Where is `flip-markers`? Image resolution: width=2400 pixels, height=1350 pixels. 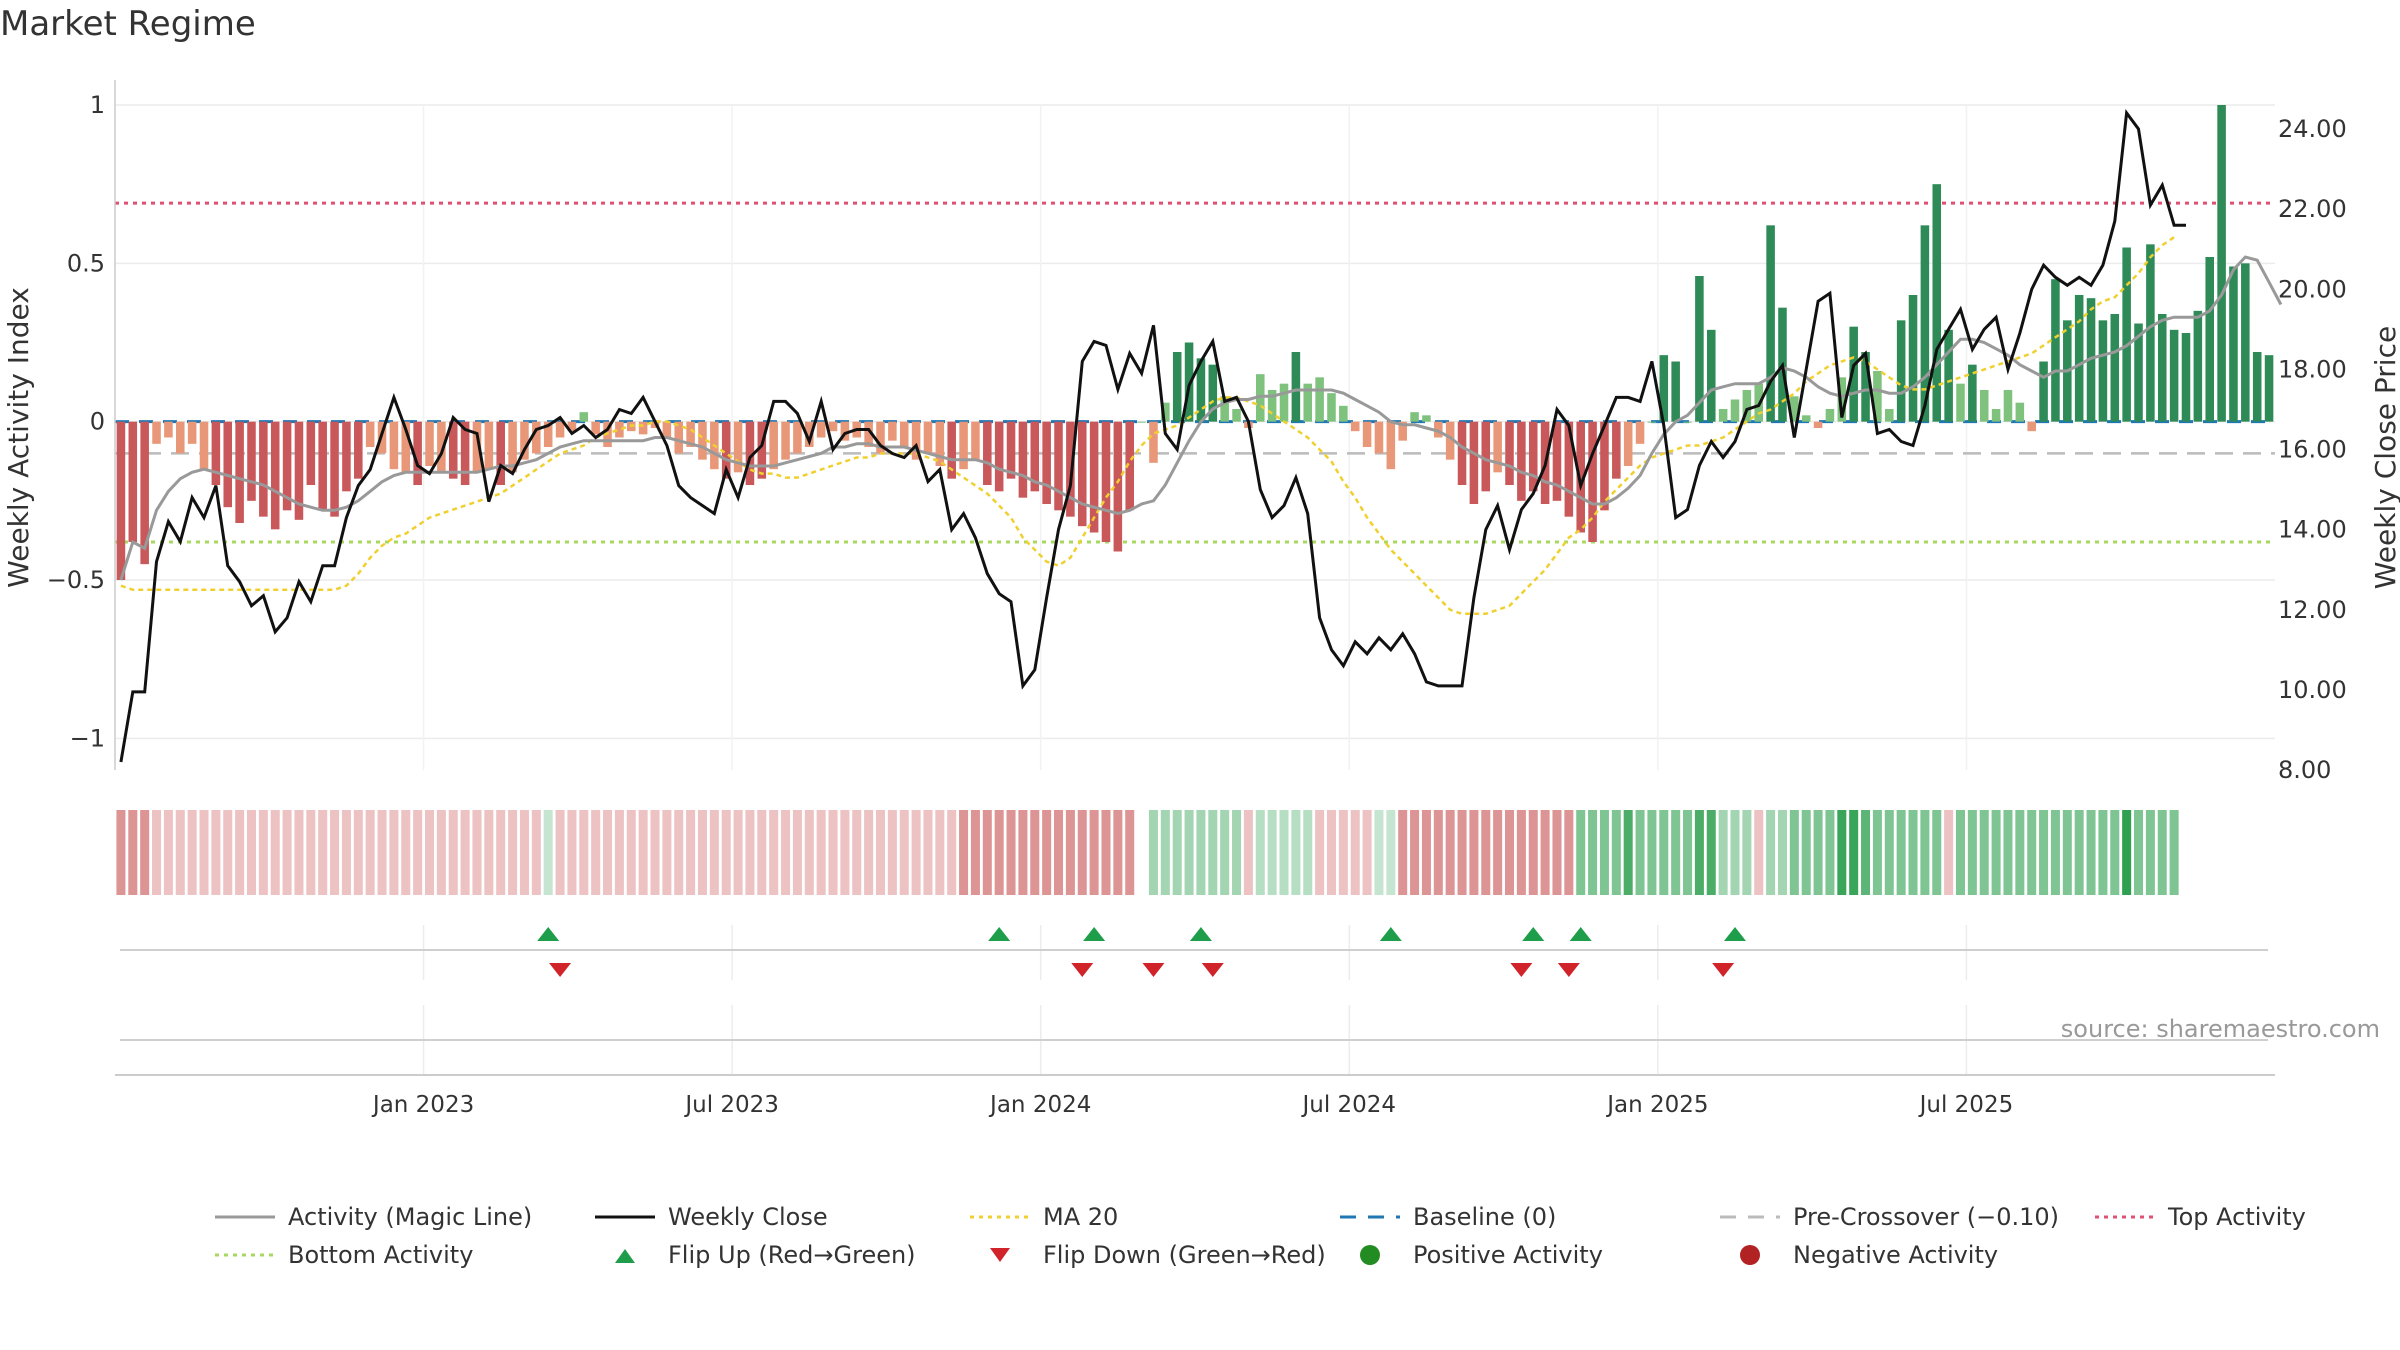 flip-markers is located at coordinates (1194, 984).